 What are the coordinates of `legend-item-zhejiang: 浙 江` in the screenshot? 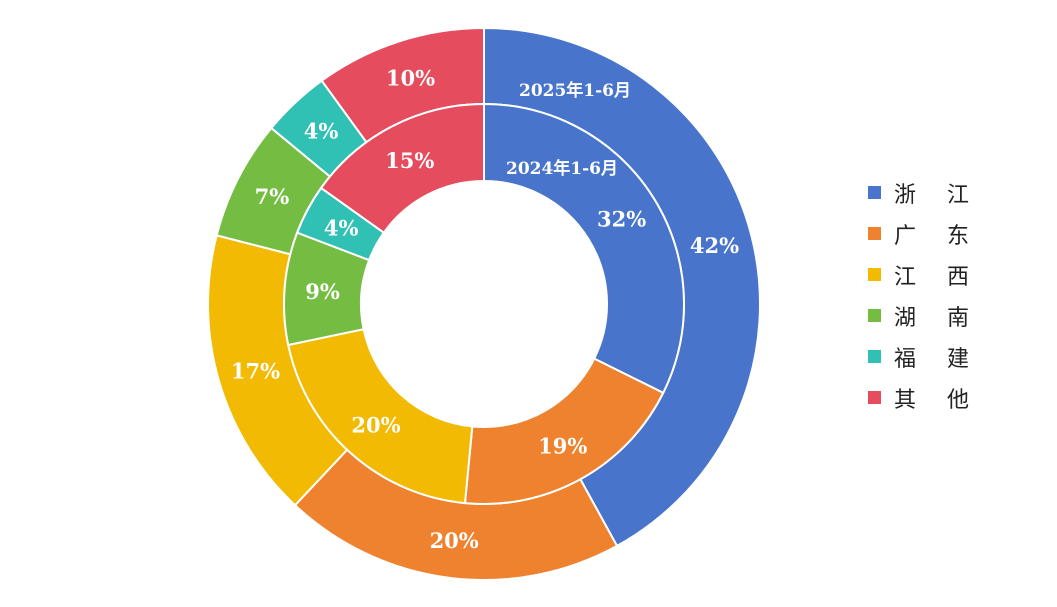 It's located at (924, 192).